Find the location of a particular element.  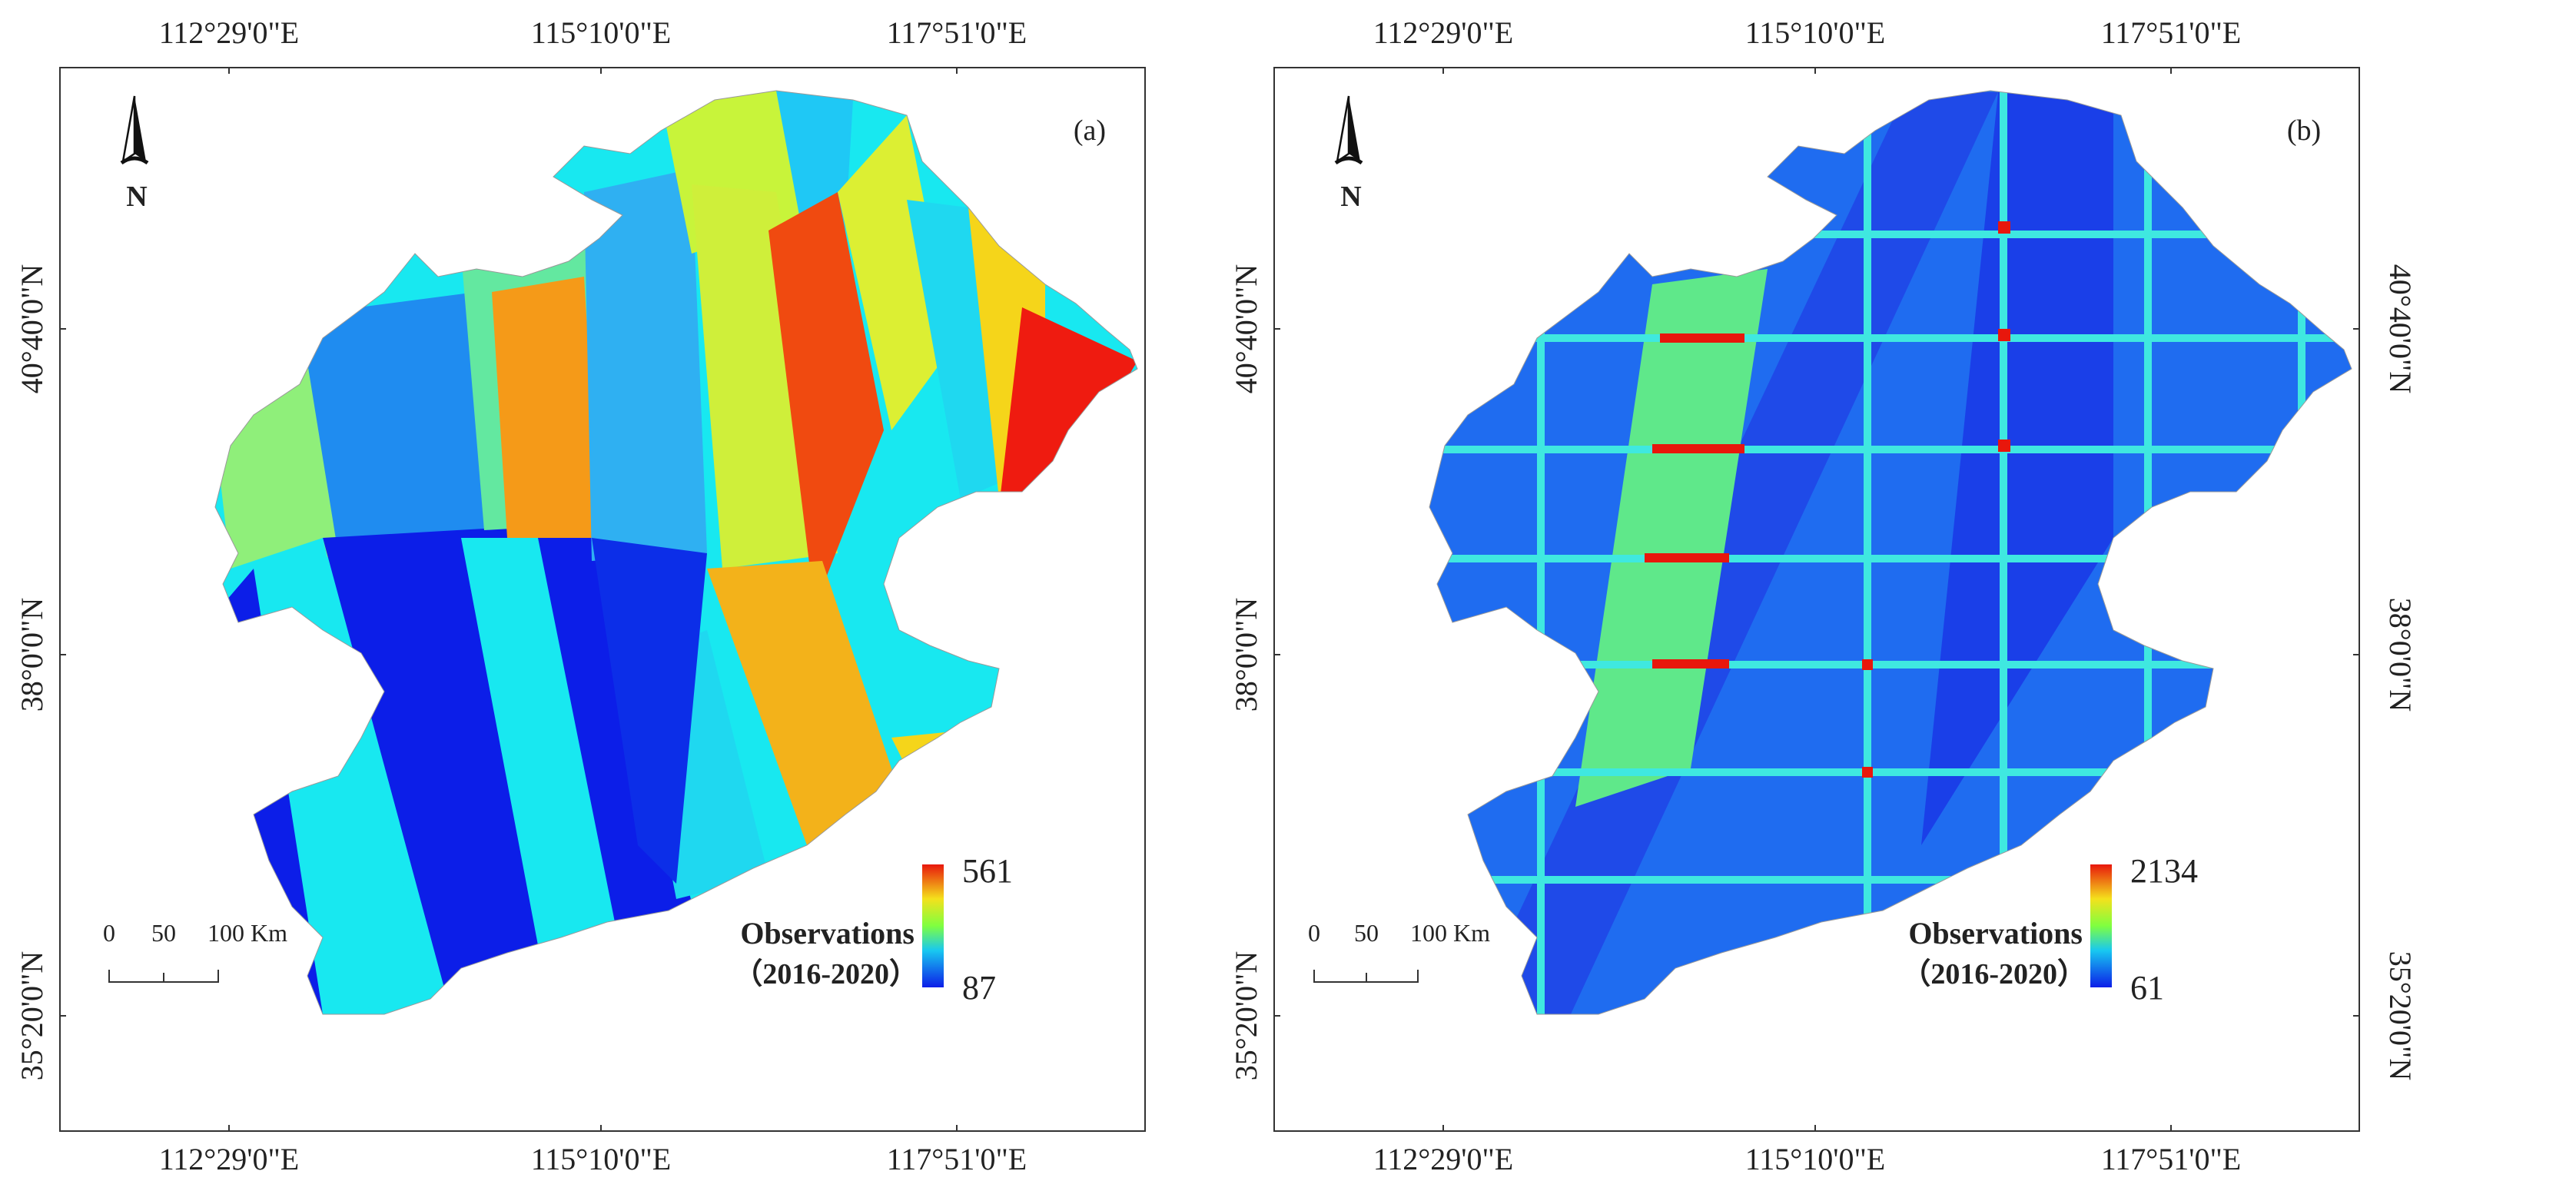

legend-max: 2134 is located at coordinates (2164, 871).